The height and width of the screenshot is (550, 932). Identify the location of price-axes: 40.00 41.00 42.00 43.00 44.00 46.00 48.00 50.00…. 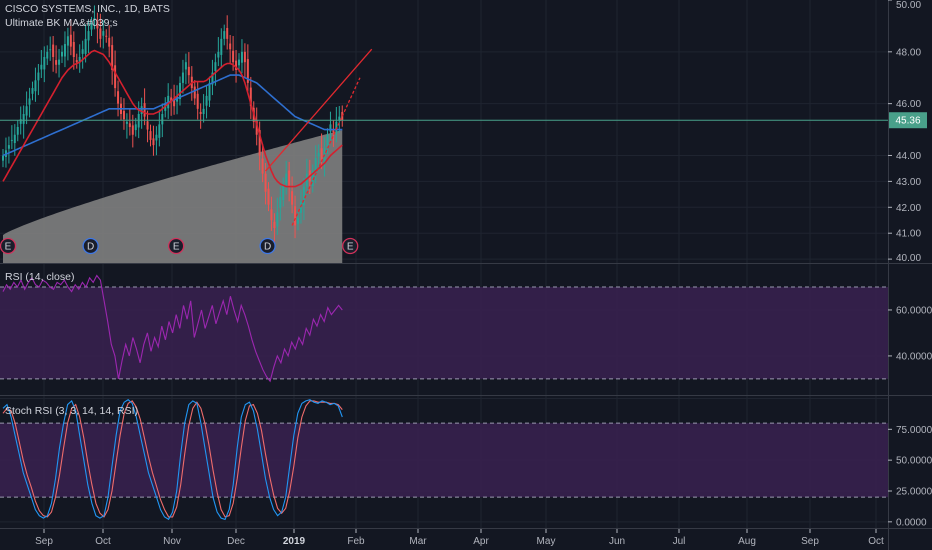
(910, 264).